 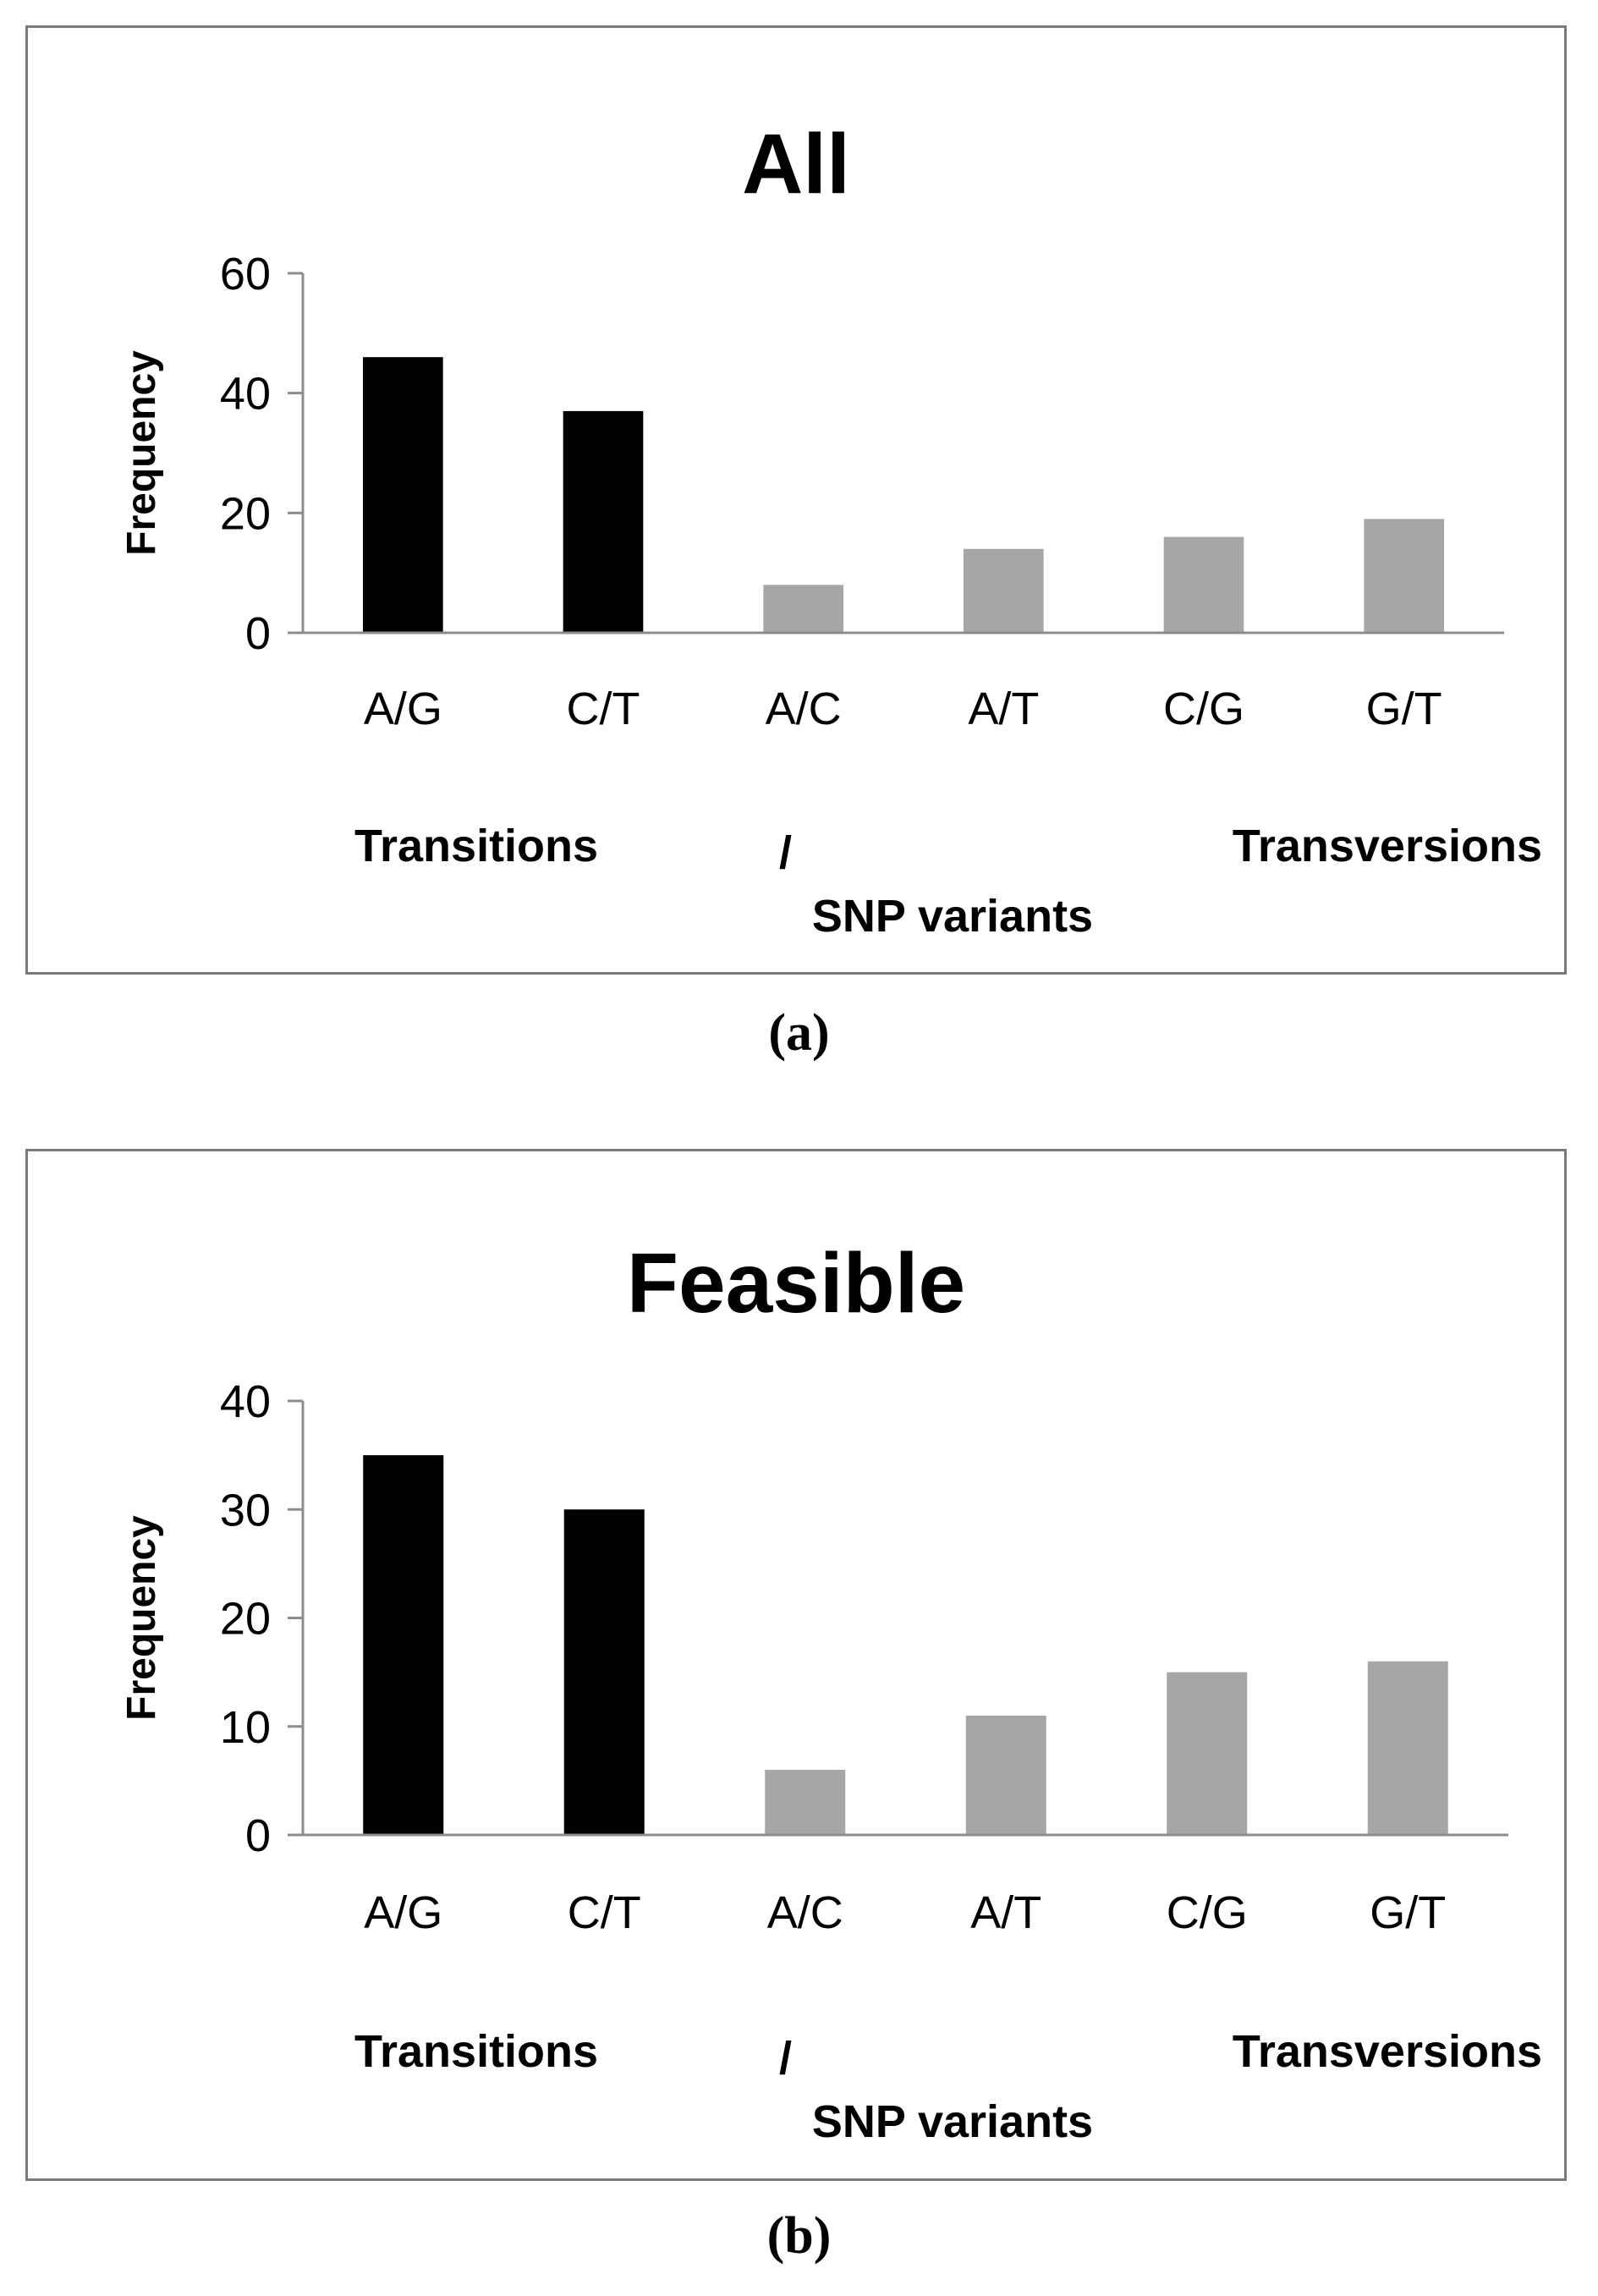 I want to click on y-tick-label: 60, so click(x=245, y=274).